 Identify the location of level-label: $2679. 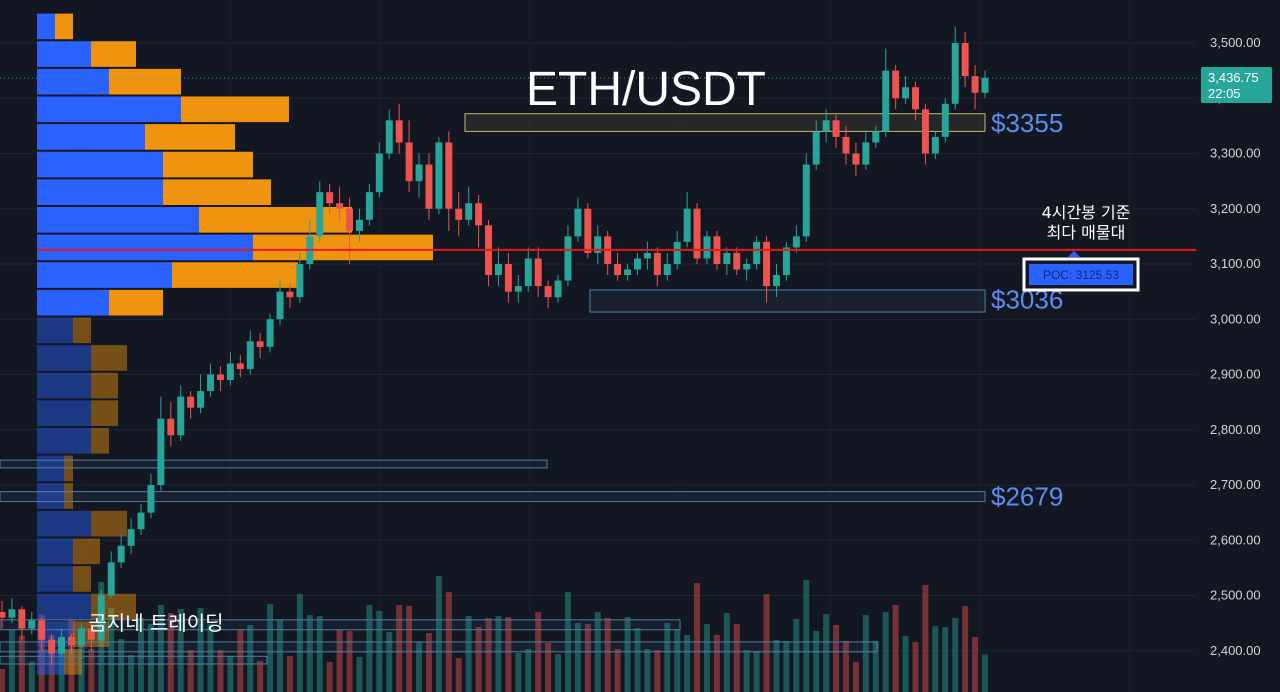
(1027, 497).